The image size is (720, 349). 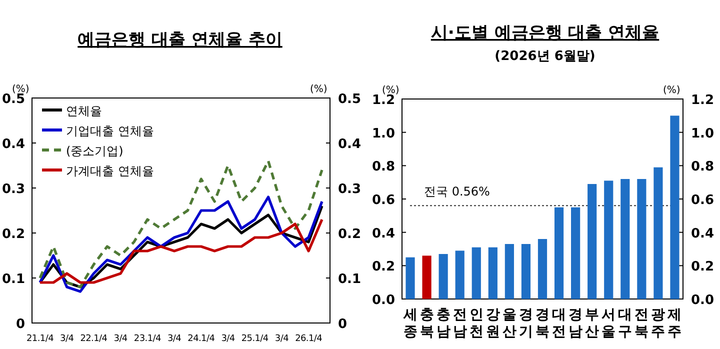 I want to click on legend-label: 연체율, so click(x=84, y=111).